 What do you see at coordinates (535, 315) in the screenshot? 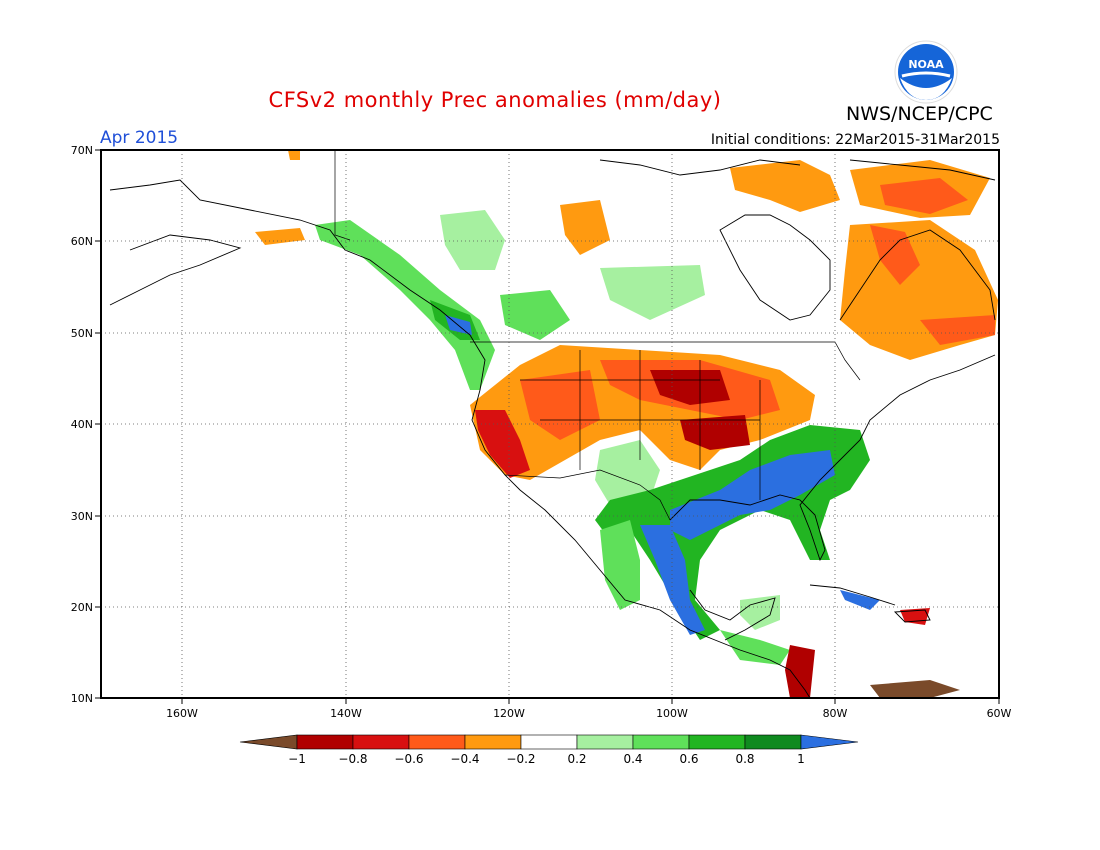
I see `wet-region-bc-n` at bounding box center [535, 315].